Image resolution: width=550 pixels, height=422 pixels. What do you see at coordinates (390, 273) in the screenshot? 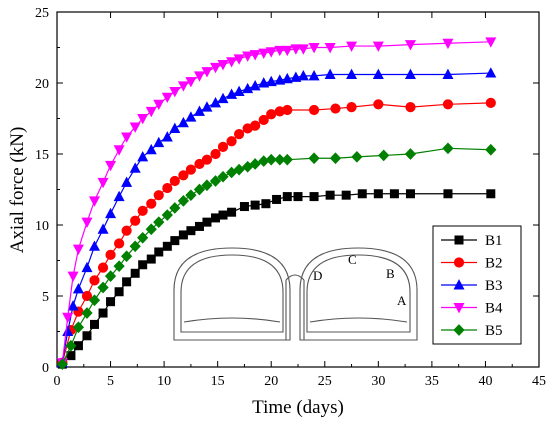
I see `inset-label-b: B` at bounding box center [390, 273].